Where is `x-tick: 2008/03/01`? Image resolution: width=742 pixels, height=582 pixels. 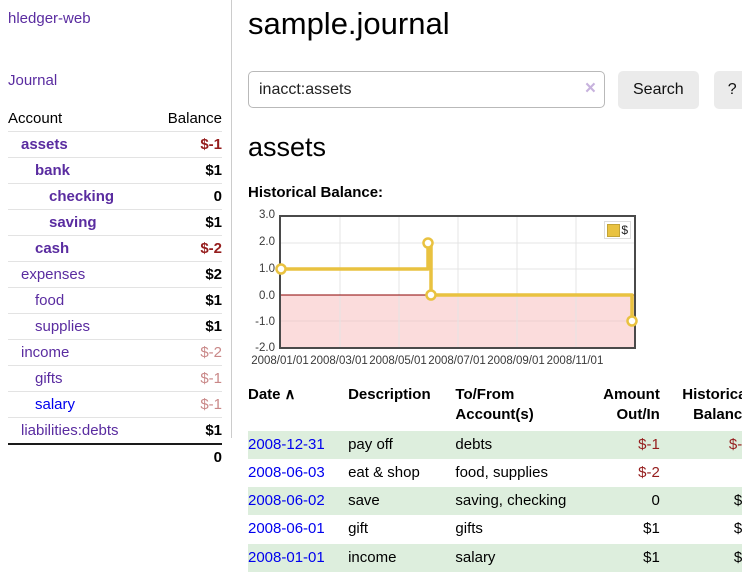 x-tick: 2008/03/01 is located at coordinates (339, 361).